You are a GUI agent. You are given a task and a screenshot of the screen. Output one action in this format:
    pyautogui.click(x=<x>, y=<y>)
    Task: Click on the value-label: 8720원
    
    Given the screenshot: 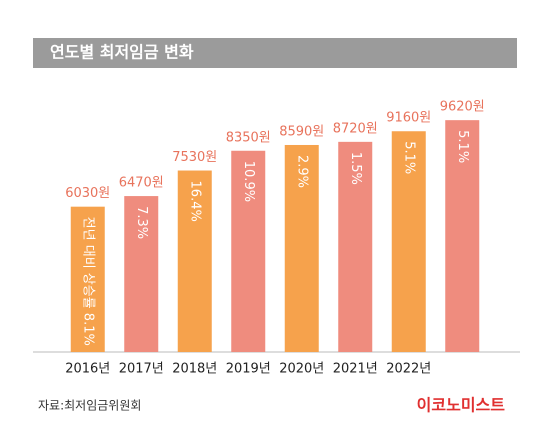 What is the action you would take?
    pyautogui.click(x=355, y=128)
    